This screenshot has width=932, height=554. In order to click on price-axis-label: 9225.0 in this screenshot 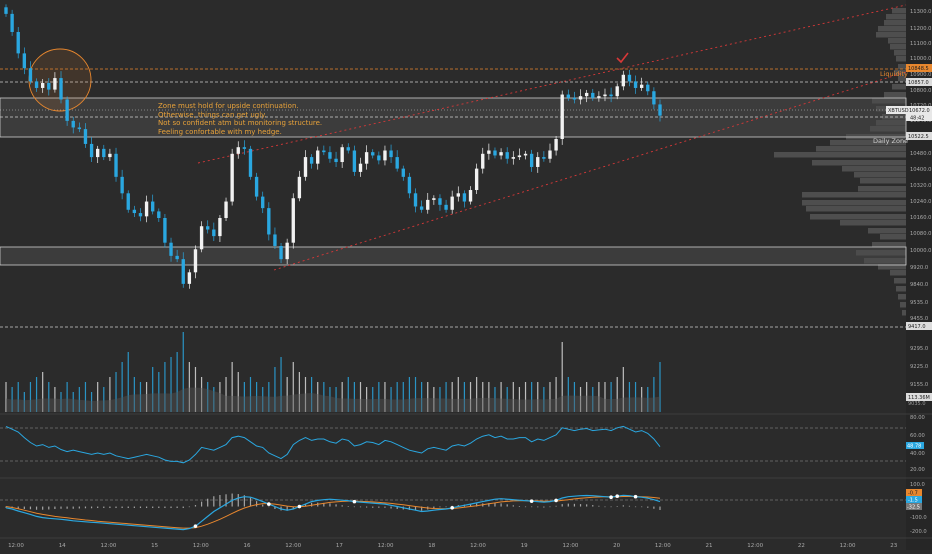, I will do `click(919, 367)`.